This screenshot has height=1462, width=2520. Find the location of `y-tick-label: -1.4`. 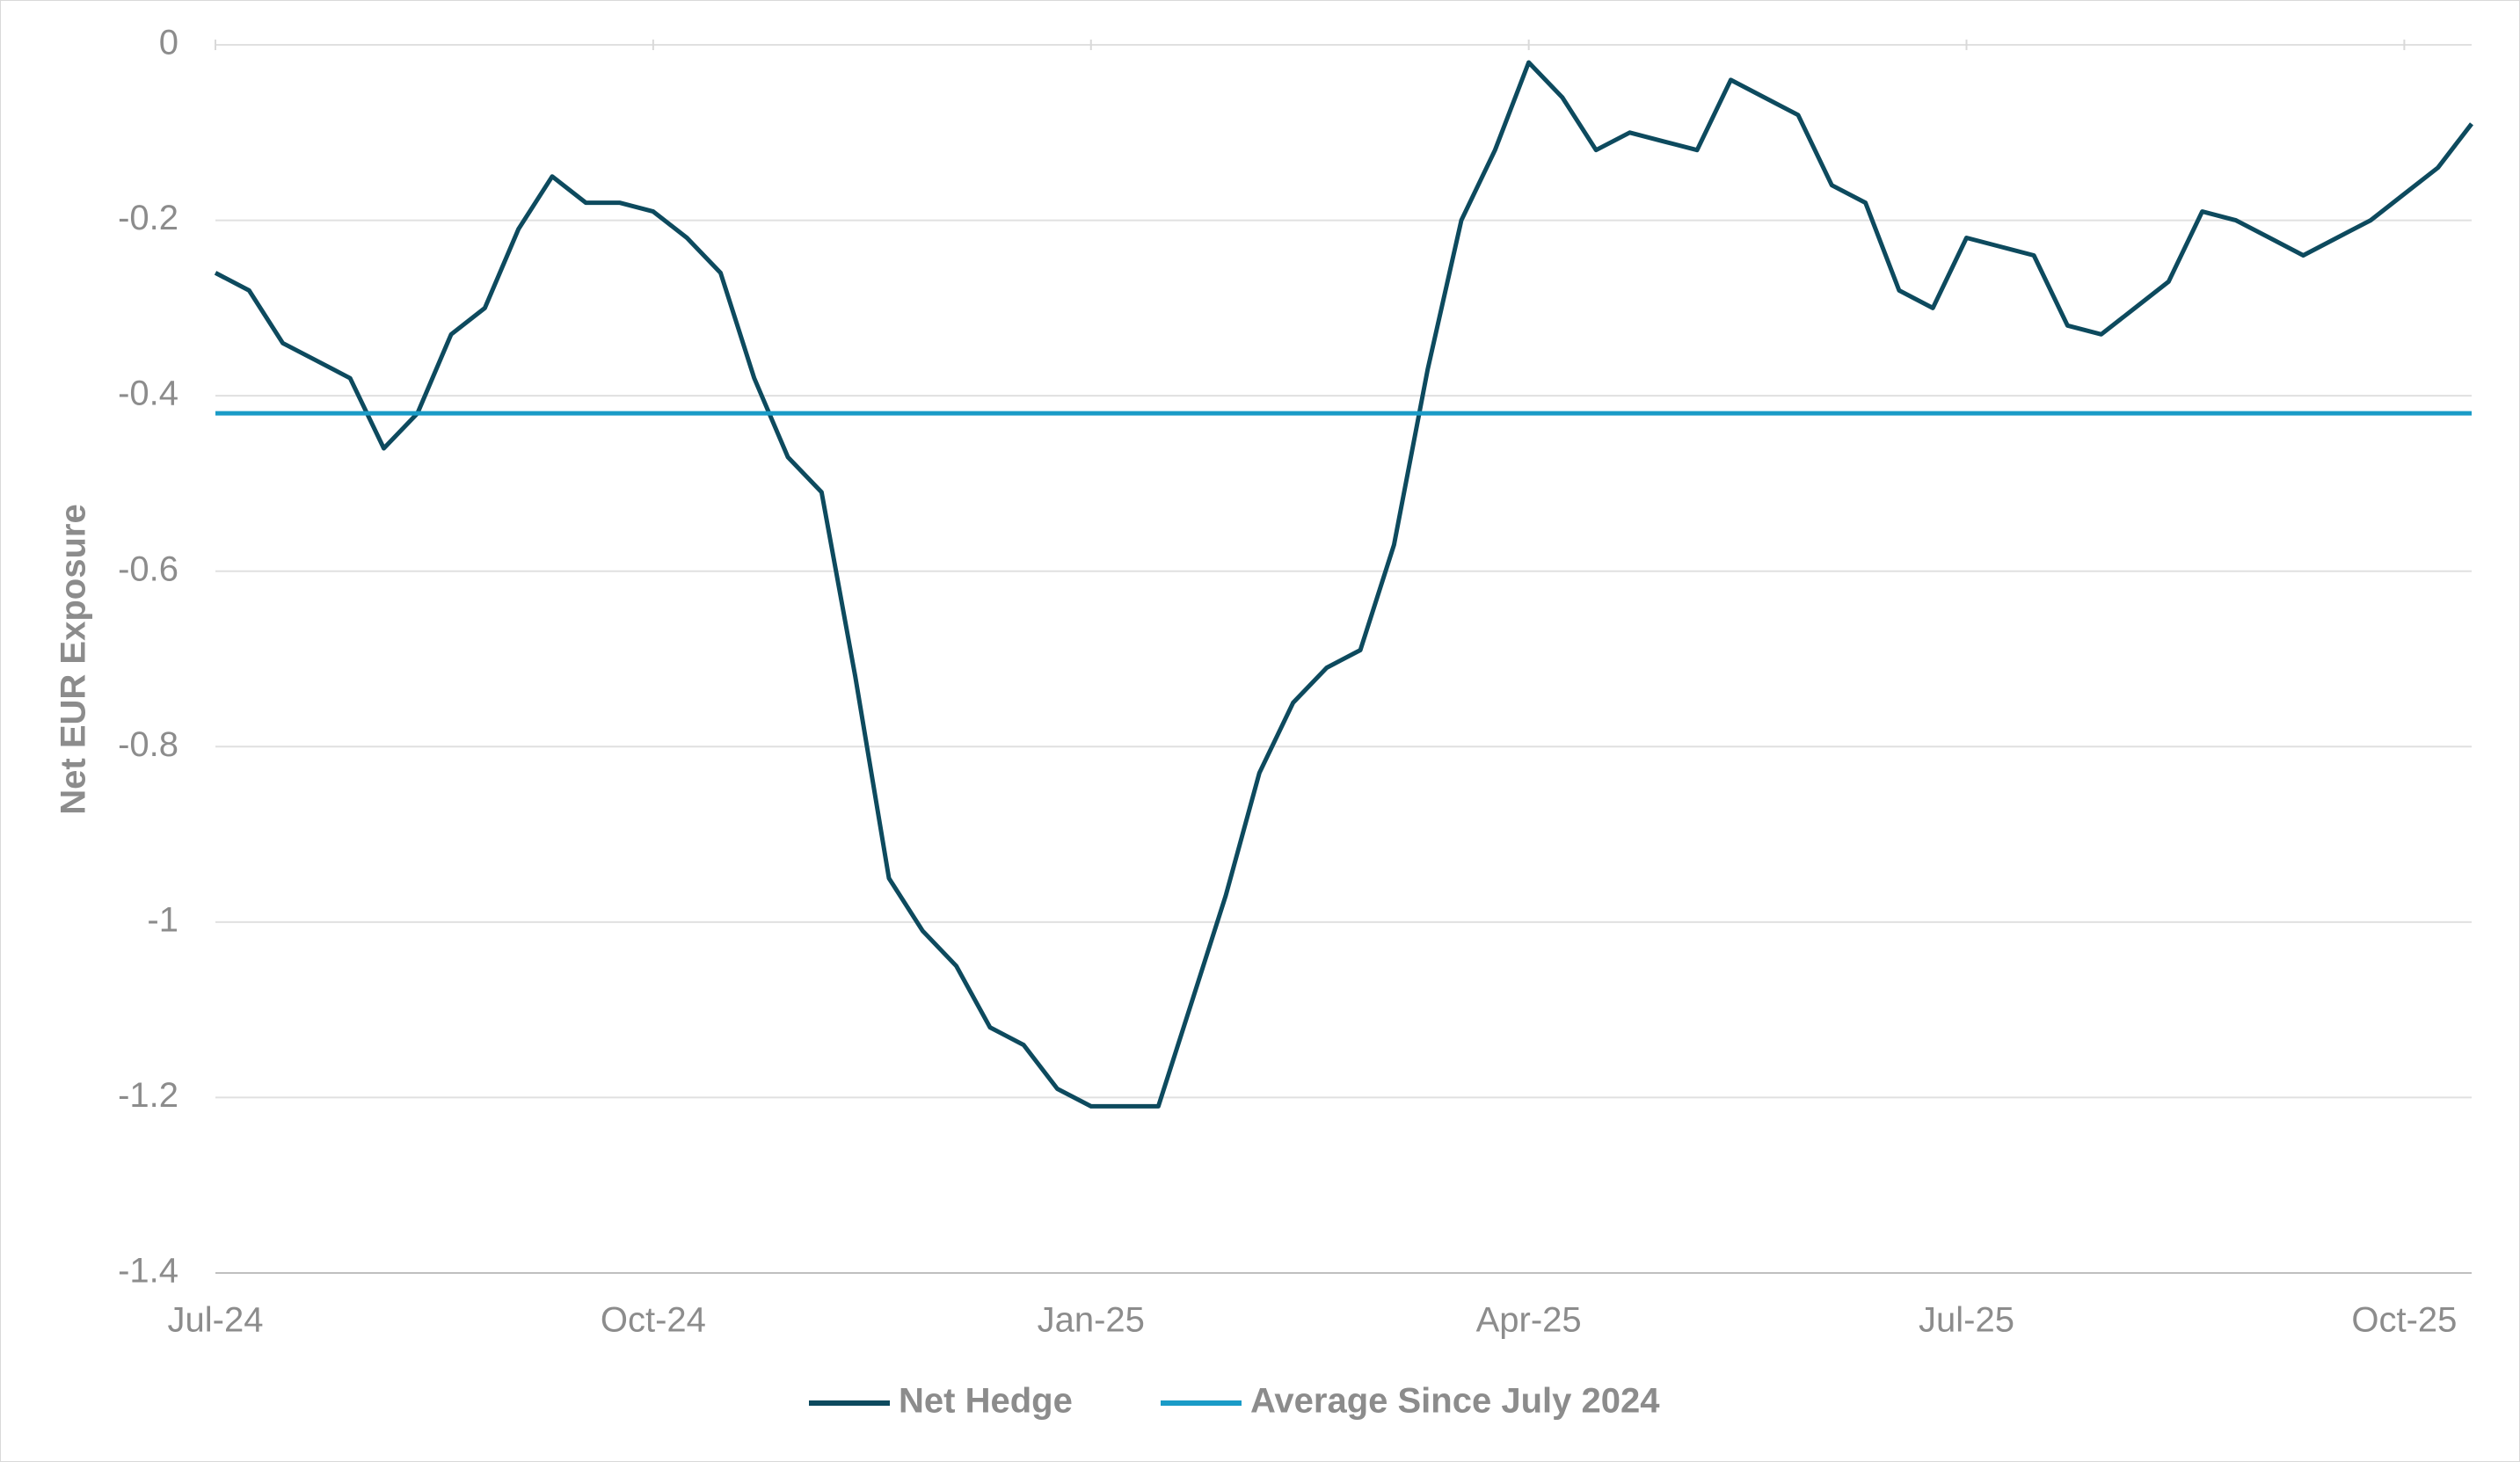

y-tick-label: -1.4 is located at coordinates (148, 1271).